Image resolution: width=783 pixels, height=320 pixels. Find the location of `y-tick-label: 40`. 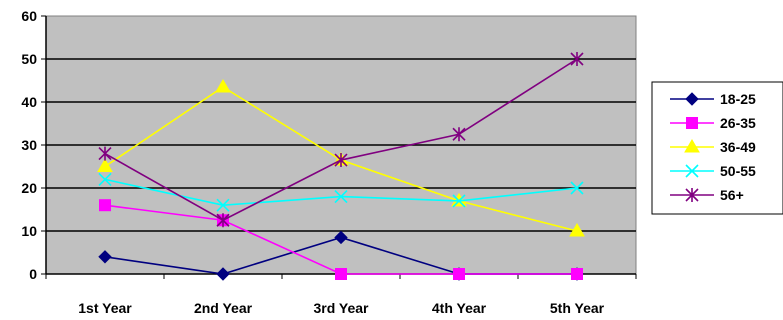

y-tick-label: 40 is located at coordinates (29, 102).